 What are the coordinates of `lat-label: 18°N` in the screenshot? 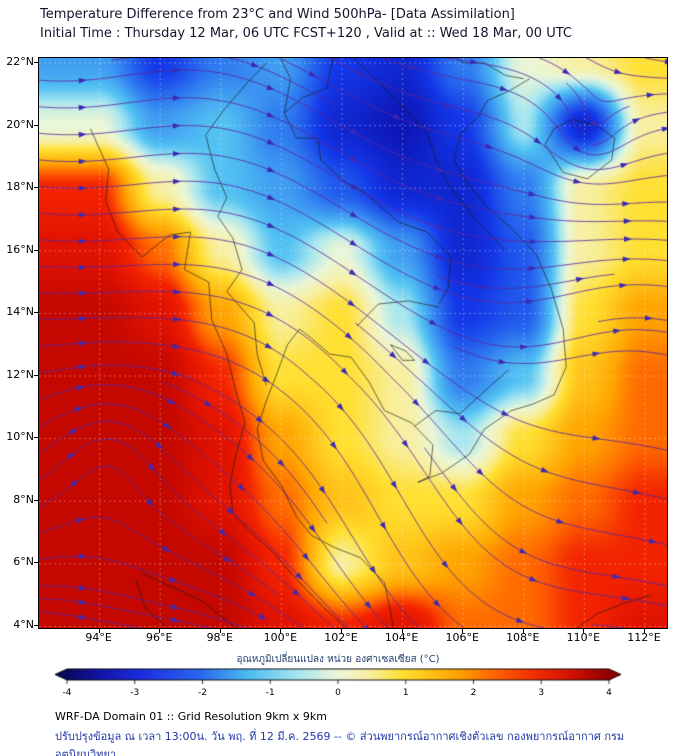 It's located at (20, 187).